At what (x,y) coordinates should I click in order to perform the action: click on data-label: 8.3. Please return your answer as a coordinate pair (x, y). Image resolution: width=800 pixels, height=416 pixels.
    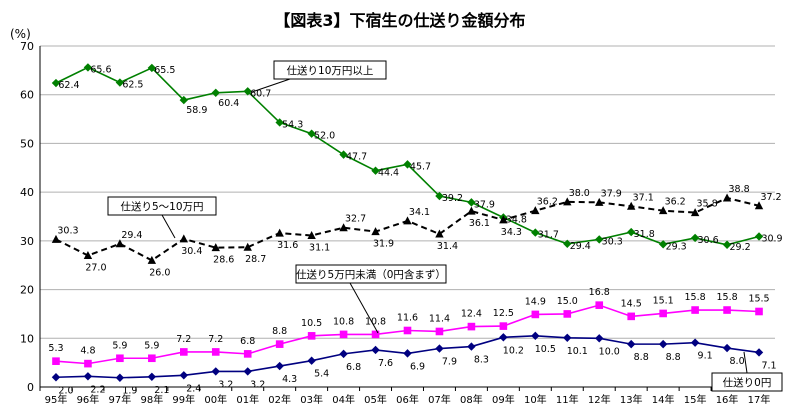
    Looking at the image, I should click on (481, 360).